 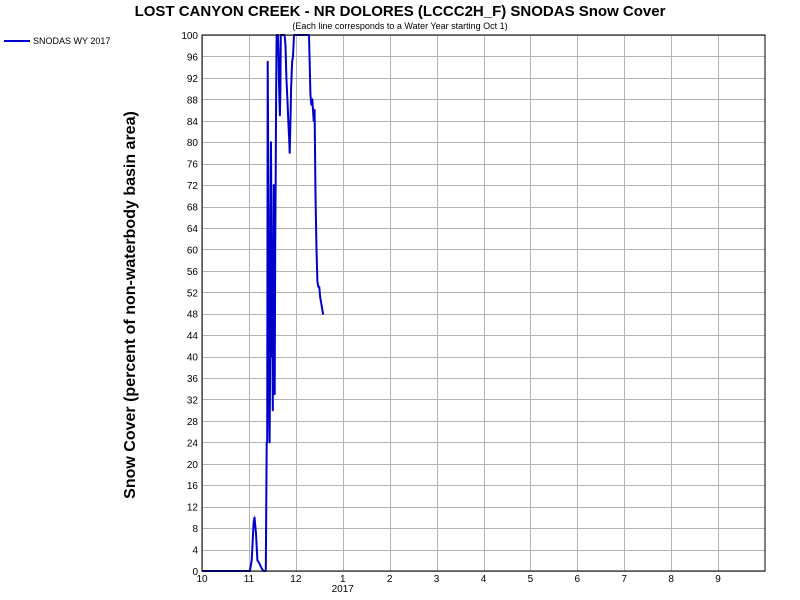 What do you see at coordinates (195, 529) in the screenshot?
I see `y-tick-label: 8` at bounding box center [195, 529].